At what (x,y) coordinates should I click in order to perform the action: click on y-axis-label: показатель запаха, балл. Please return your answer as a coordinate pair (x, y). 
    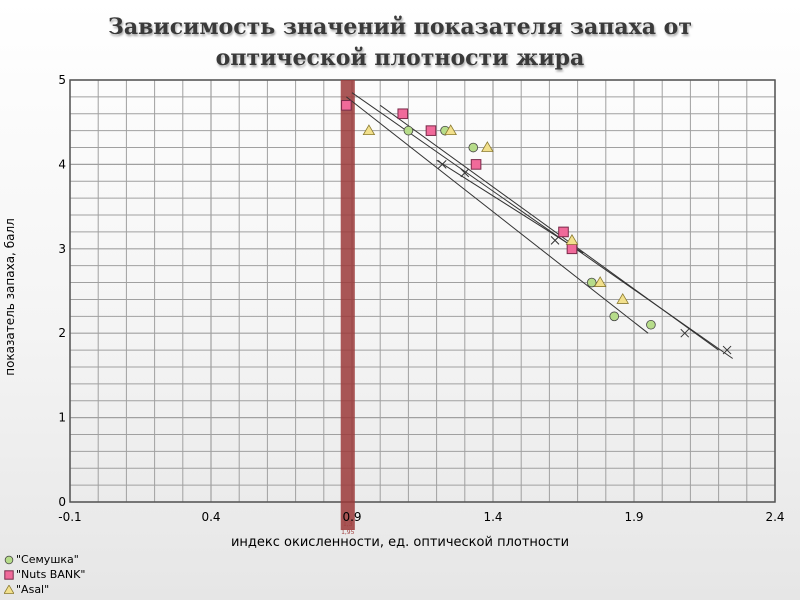
    Looking at the image, I should click on (10, 297).